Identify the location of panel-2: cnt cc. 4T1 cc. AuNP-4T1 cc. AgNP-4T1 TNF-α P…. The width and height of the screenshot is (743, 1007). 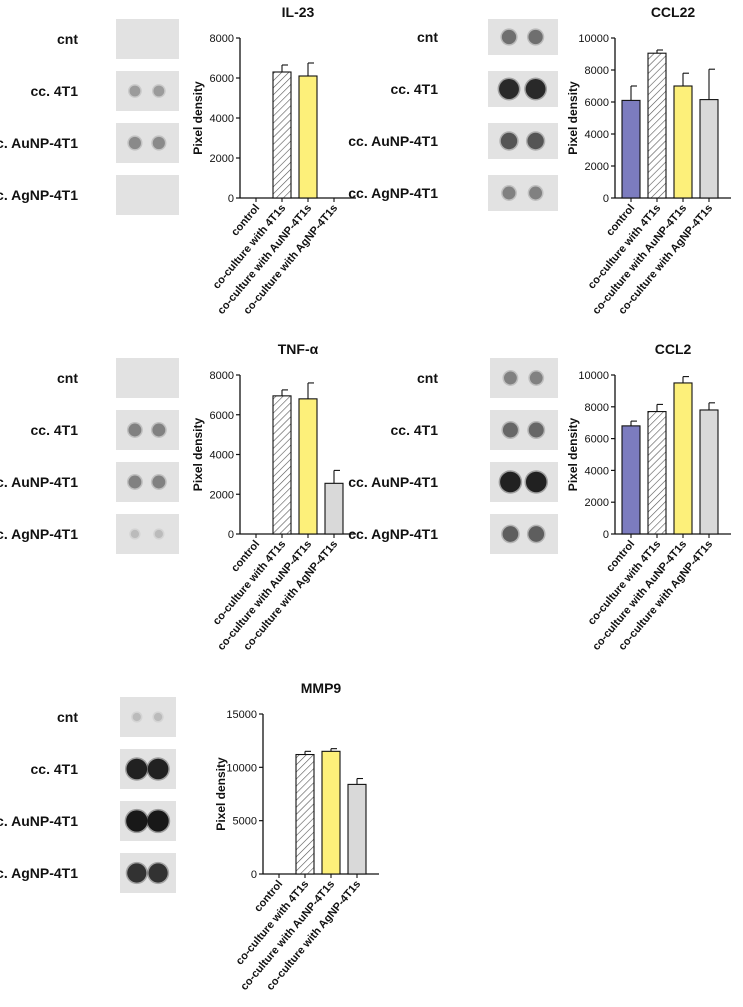
(178, 497).